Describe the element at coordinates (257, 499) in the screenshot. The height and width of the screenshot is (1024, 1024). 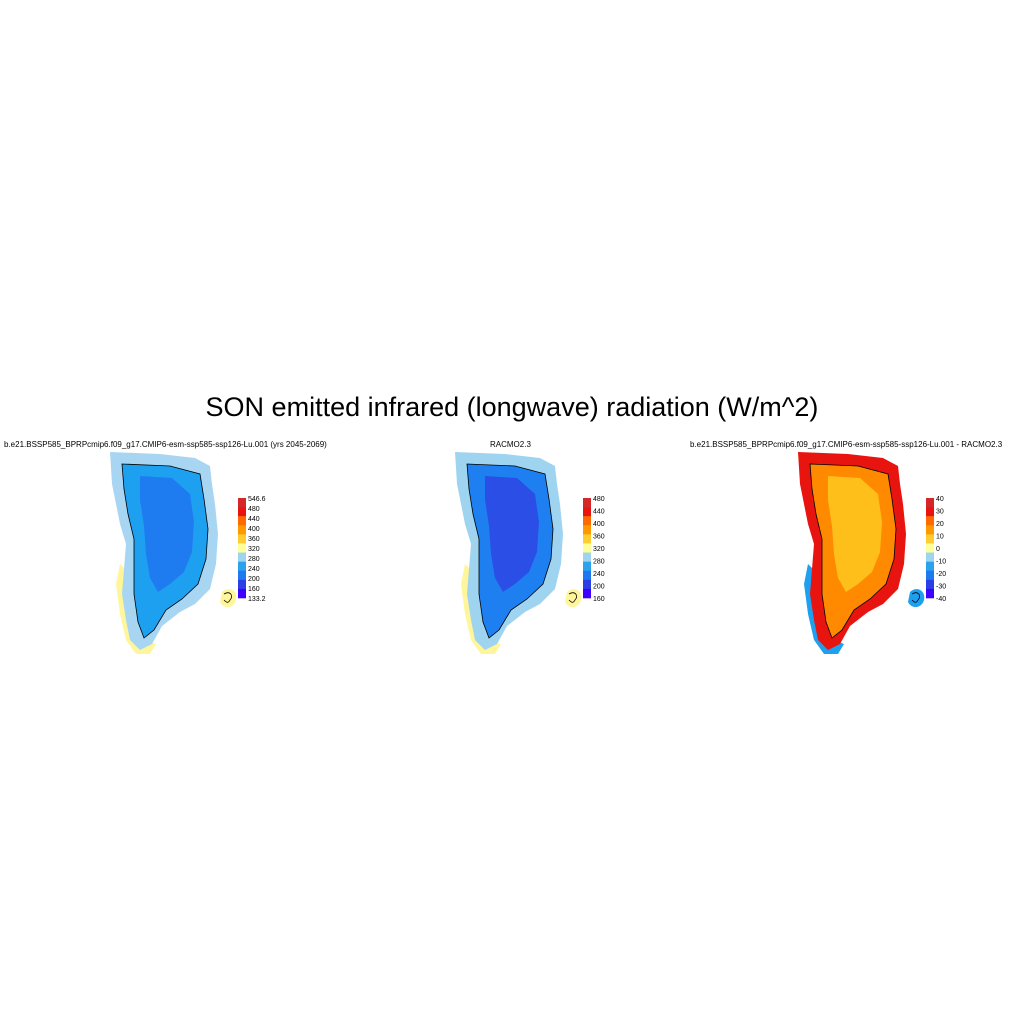
I see `colorbar-tick-label: 546.6` at that location.